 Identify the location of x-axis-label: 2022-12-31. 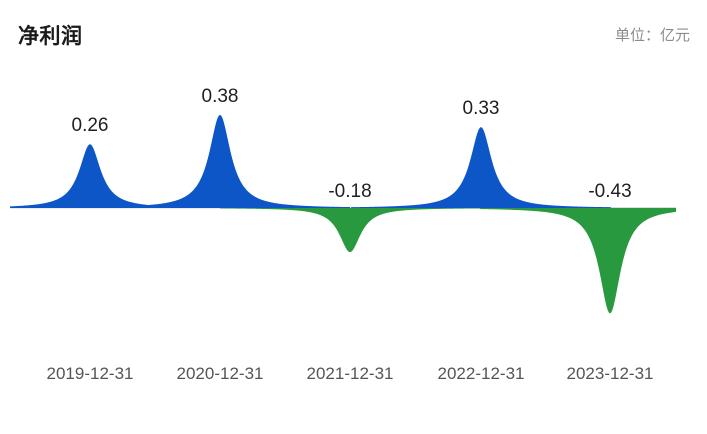
(481, 373).